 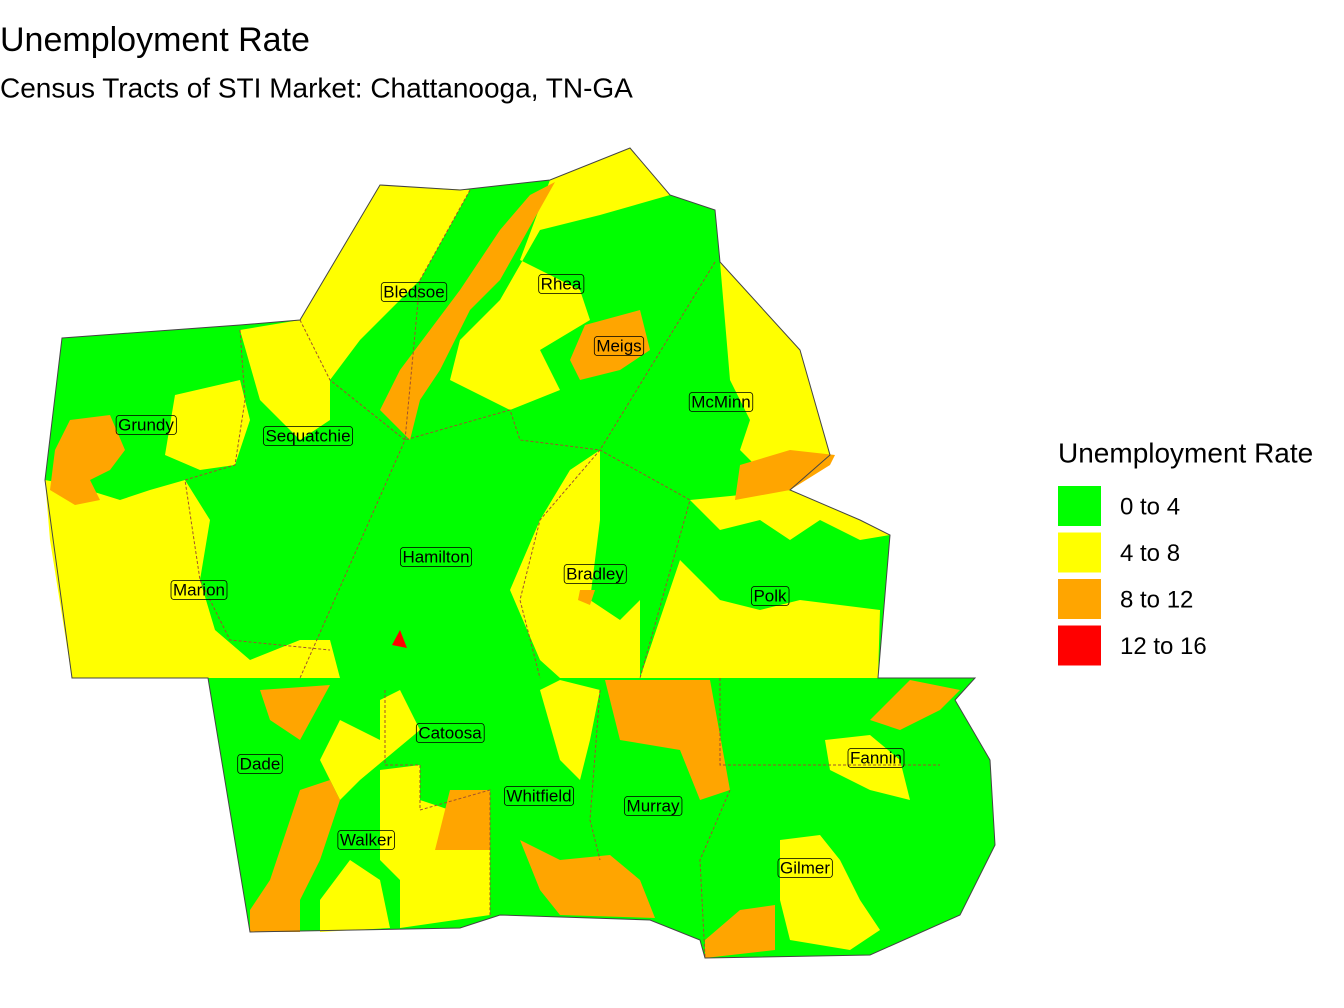 What do you see at coordinates (1163, 646) in the screenshot?
I see `legend-label: 12 to 16` at bounding box center [1163, 646].